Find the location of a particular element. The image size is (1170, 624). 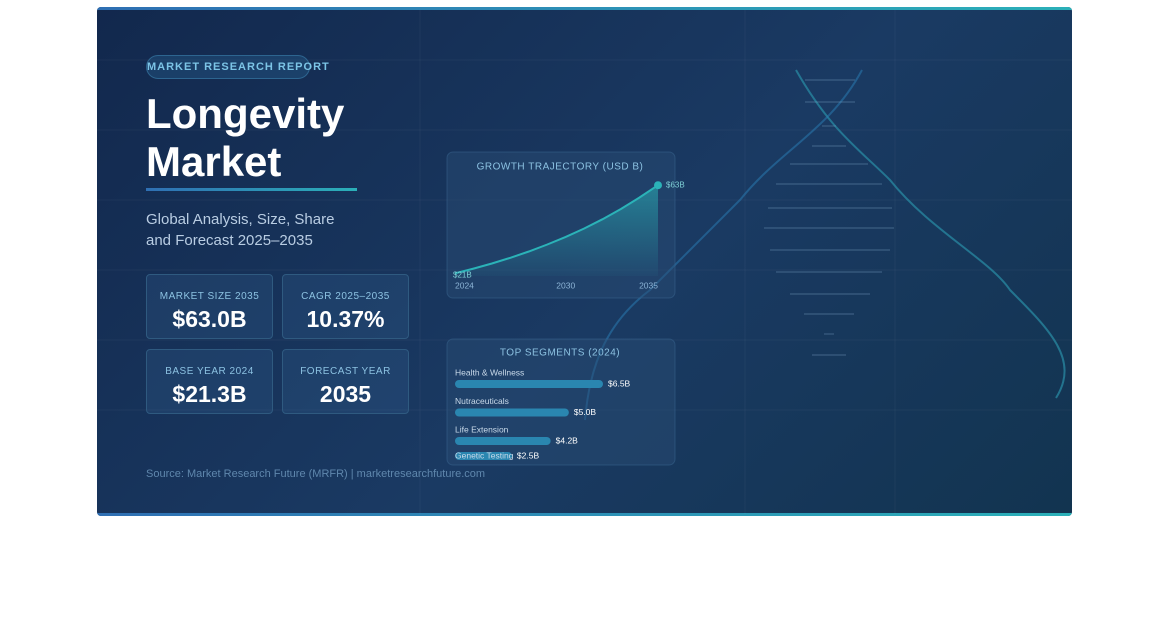

chart-title: GROWTH TRAJECTORY (USD B) is located at coordinates (560, 167).